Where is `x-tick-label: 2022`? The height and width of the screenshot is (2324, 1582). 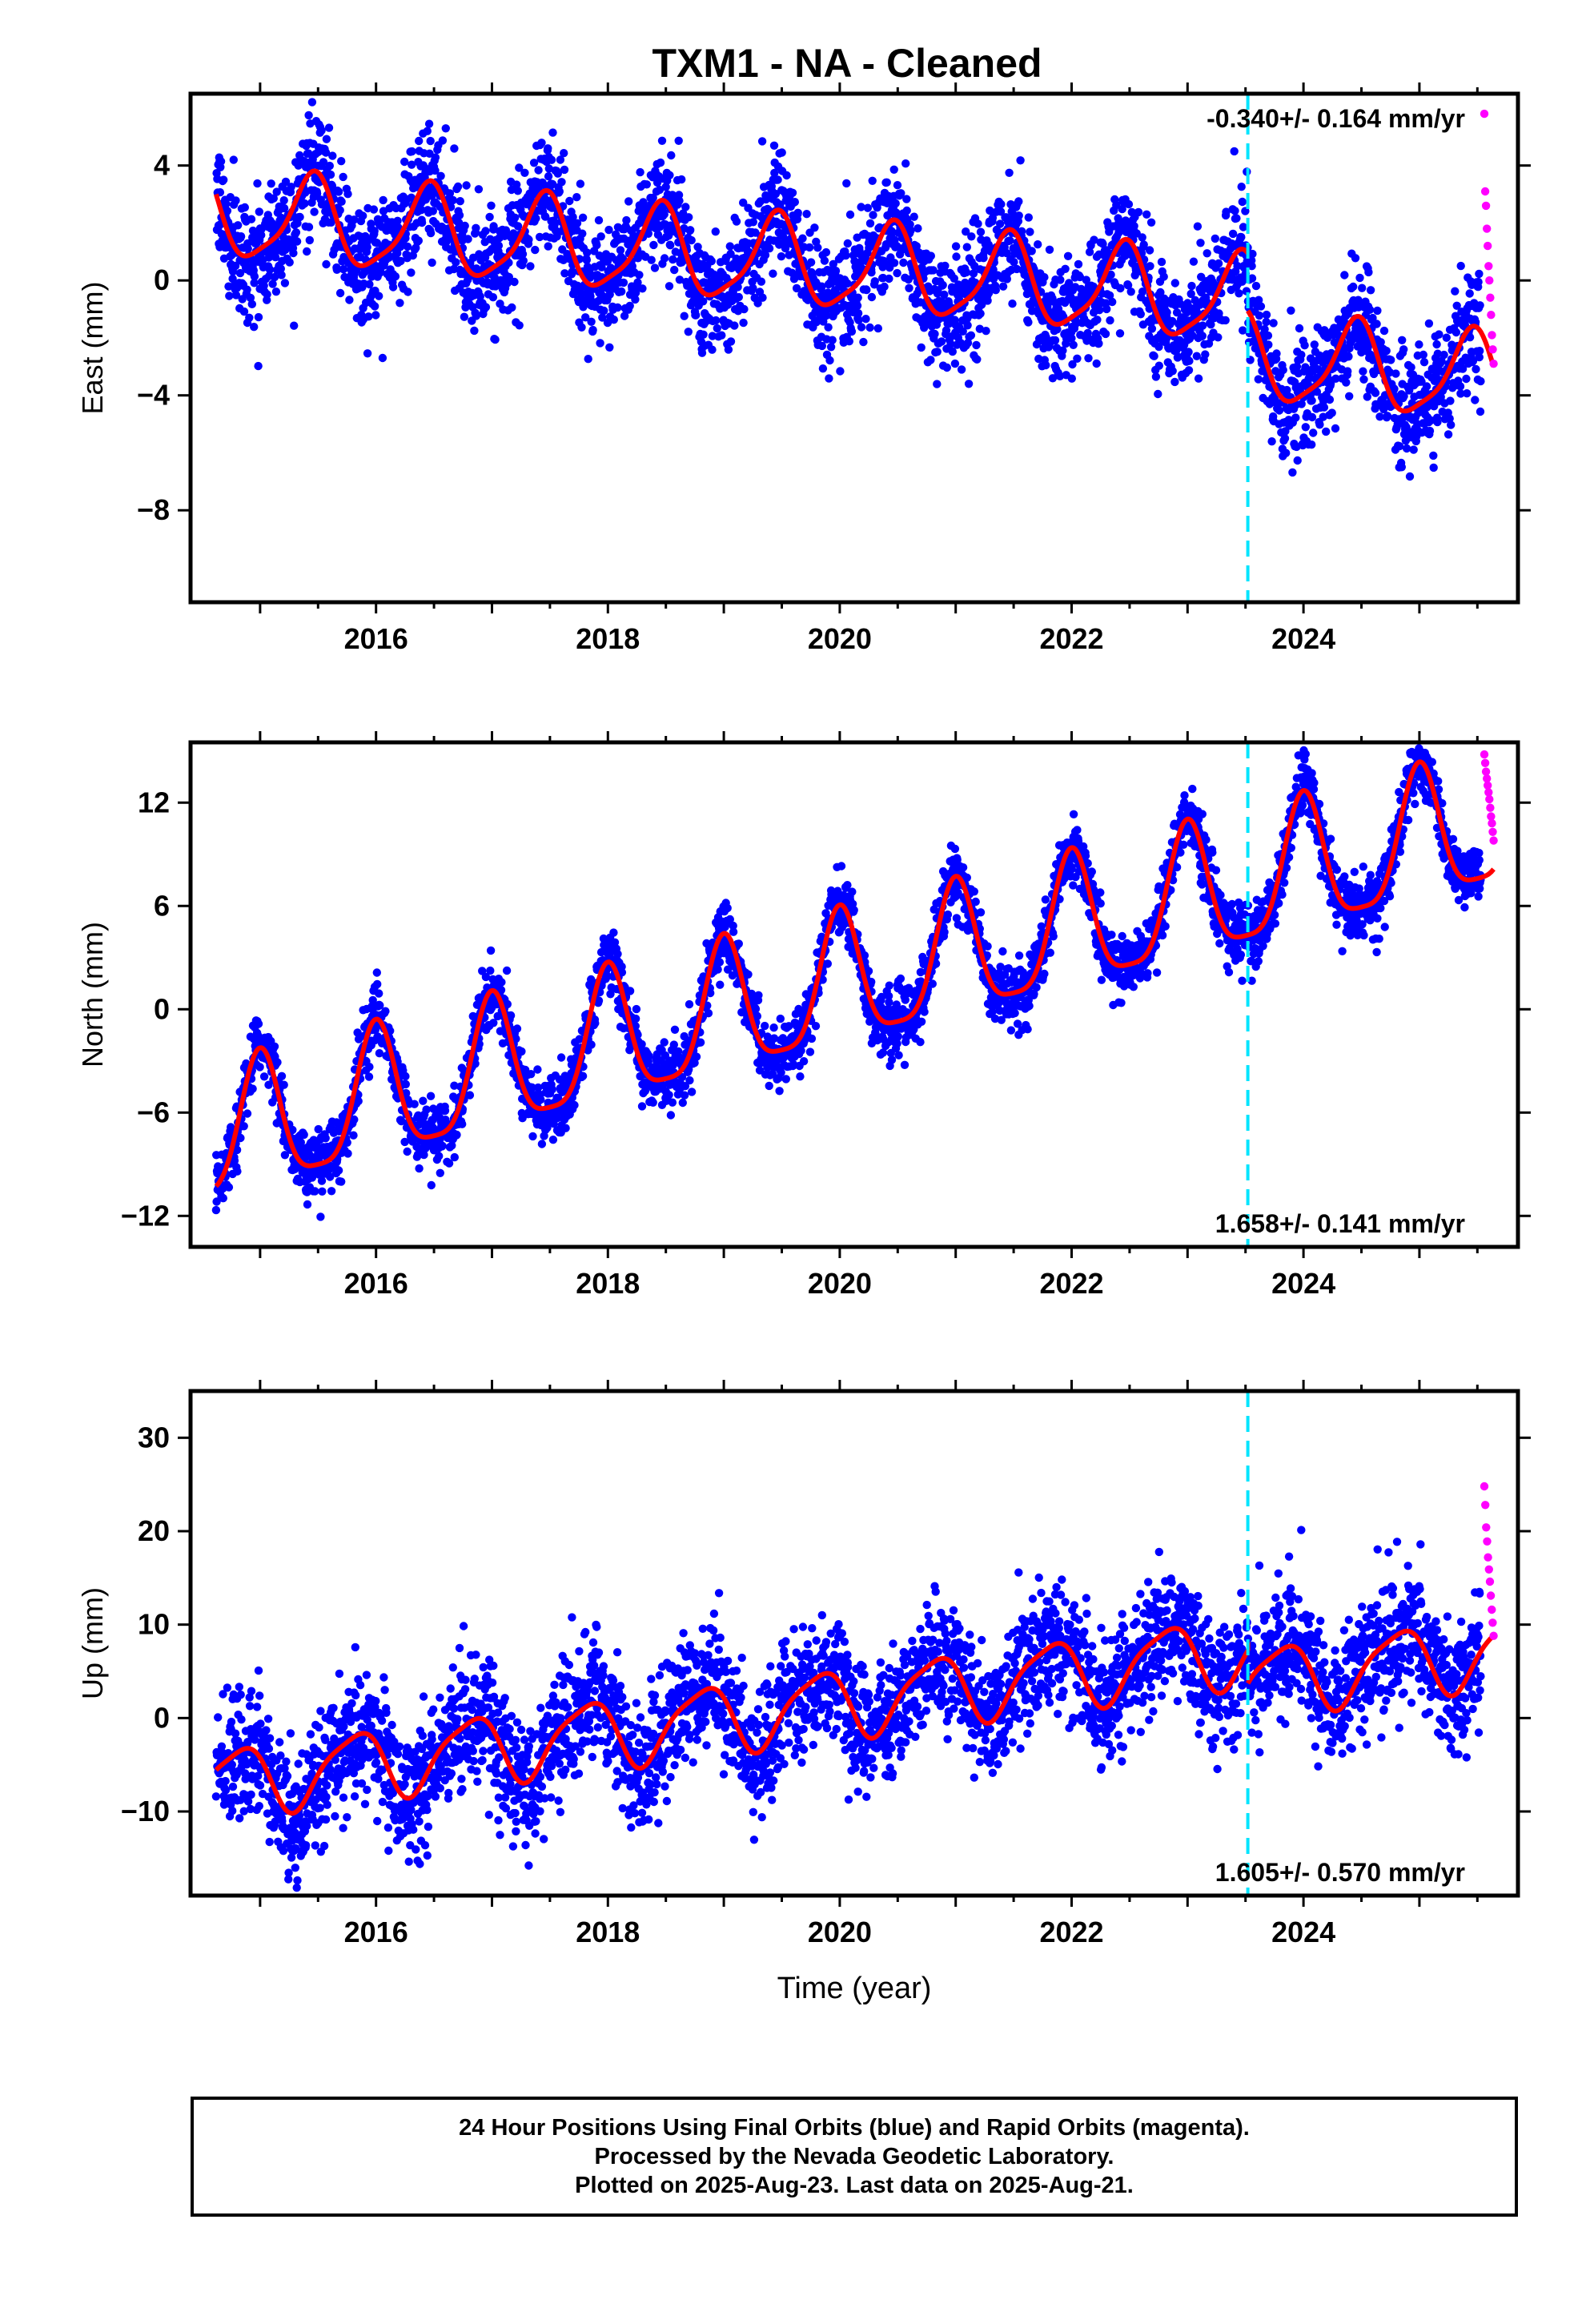
x-tick-label: 2022 is located at coordinates (1071, 638).